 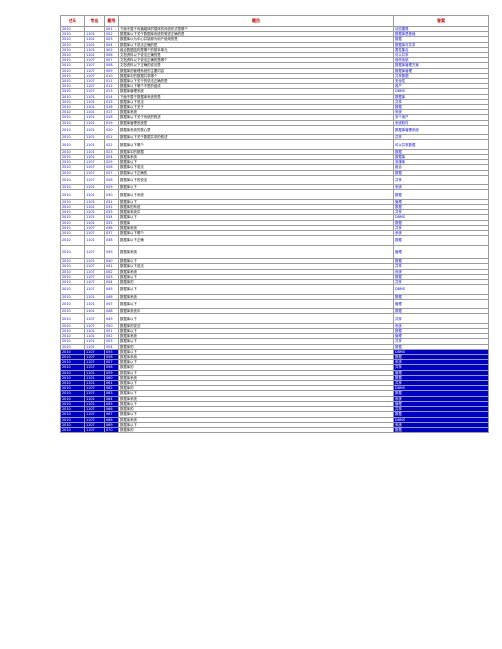 I want to click on cell-no: 022, so click(x=111, y=144).